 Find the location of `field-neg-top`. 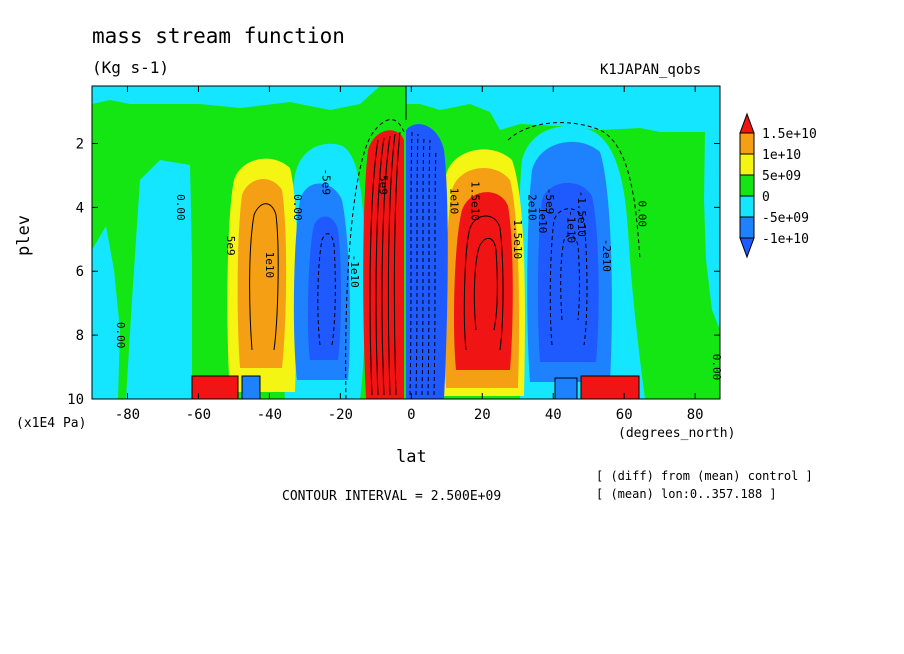

field-neg-top is located at coordinates (406, 109).